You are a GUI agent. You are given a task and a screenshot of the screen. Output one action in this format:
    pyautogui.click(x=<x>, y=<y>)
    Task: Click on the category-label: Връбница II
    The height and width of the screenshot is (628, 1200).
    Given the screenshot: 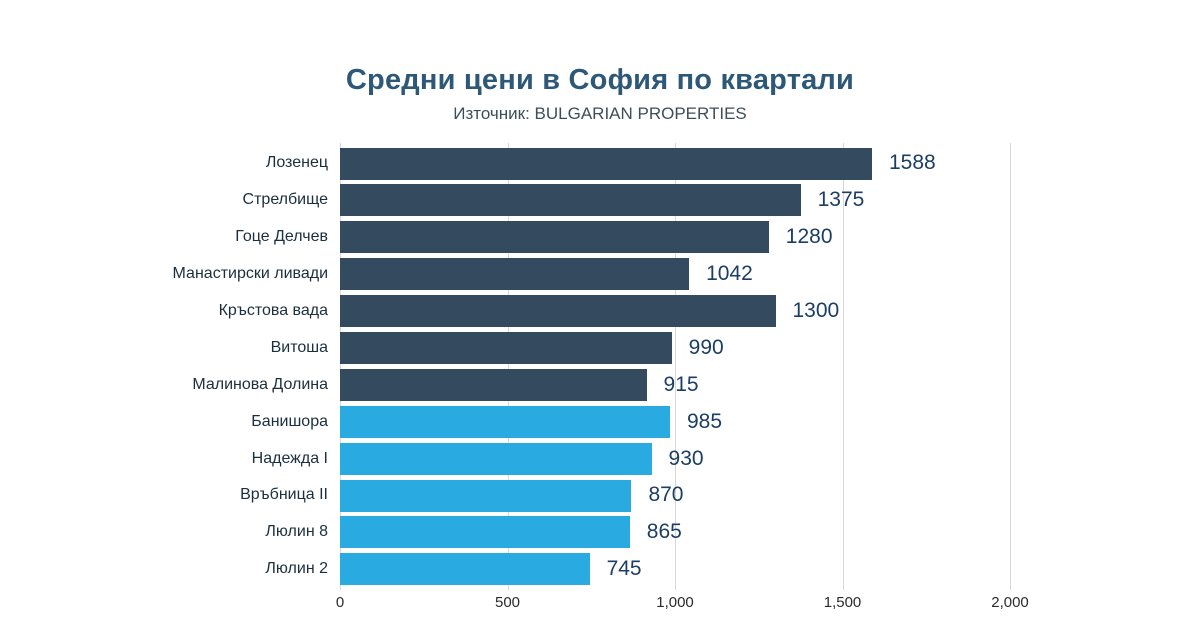 What is the action you would take?
    pyautogui.click(x=284, y=495)
    